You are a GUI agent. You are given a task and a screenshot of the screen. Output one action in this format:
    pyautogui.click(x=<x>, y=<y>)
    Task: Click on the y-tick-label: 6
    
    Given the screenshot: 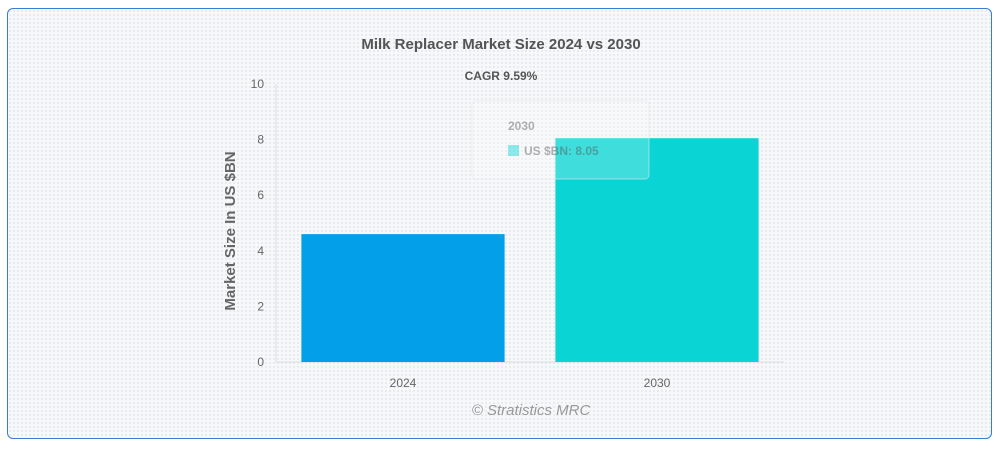 What is the action you would take?
    pyautogui.click(x=260, y=195)
    